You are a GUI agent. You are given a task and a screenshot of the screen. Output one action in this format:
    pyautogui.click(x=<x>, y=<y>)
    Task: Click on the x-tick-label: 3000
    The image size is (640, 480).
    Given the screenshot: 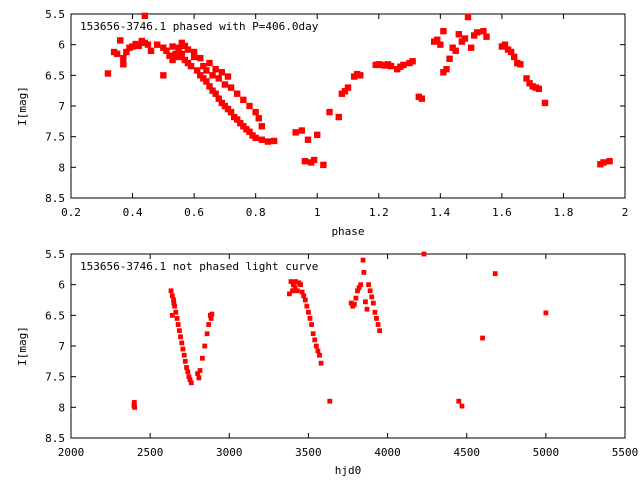 What is the action you would take?
    pyautogui.click(x=229, y=452)
    